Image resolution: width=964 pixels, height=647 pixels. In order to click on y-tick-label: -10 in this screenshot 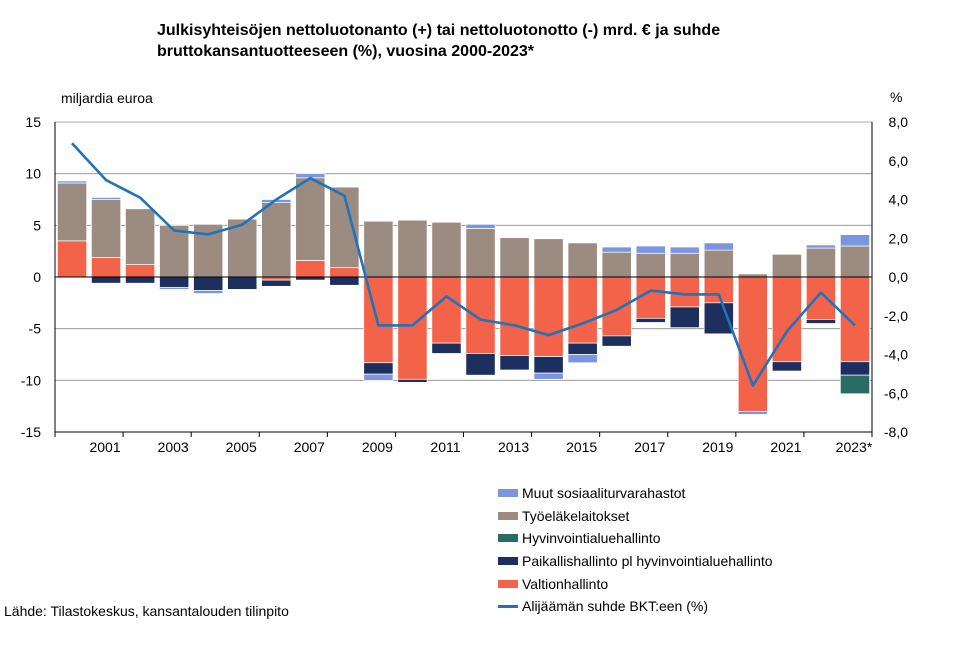, I will do `click(31, 380)`.